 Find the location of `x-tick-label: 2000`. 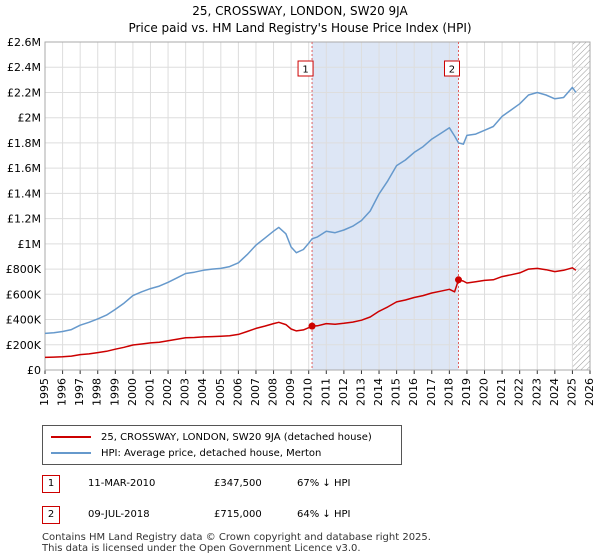

x-tick-label: 2000 is located at coordinates (132, 392).